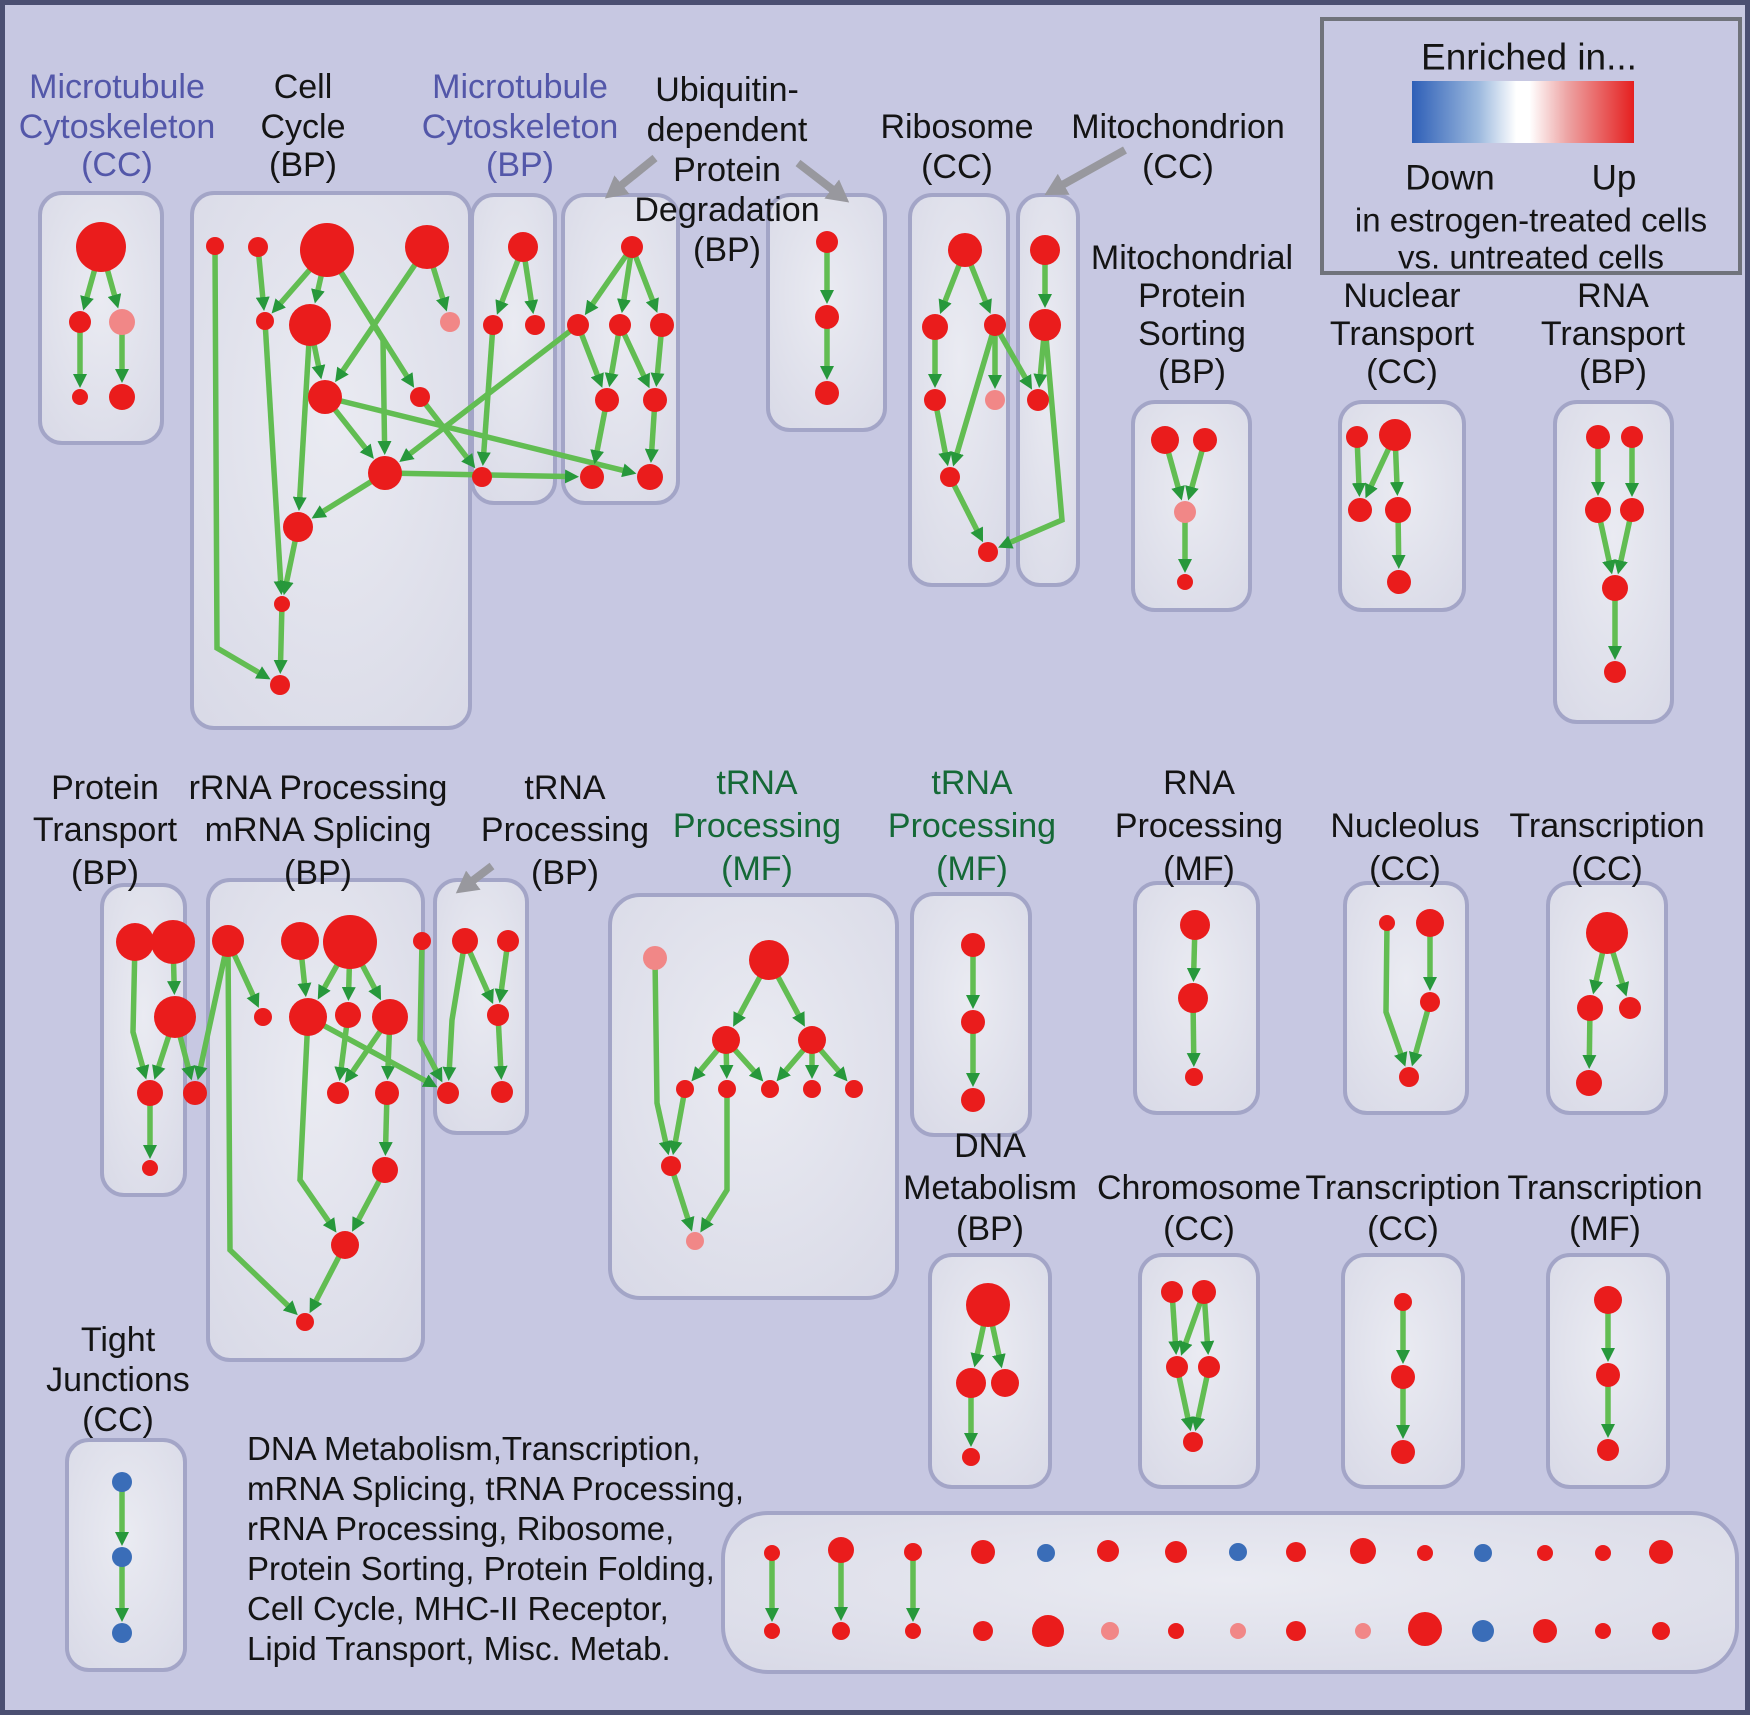  Describe the element at coordinates (727, 130) in the screenshot. I see `cluster-label-line: dependent` at that location.